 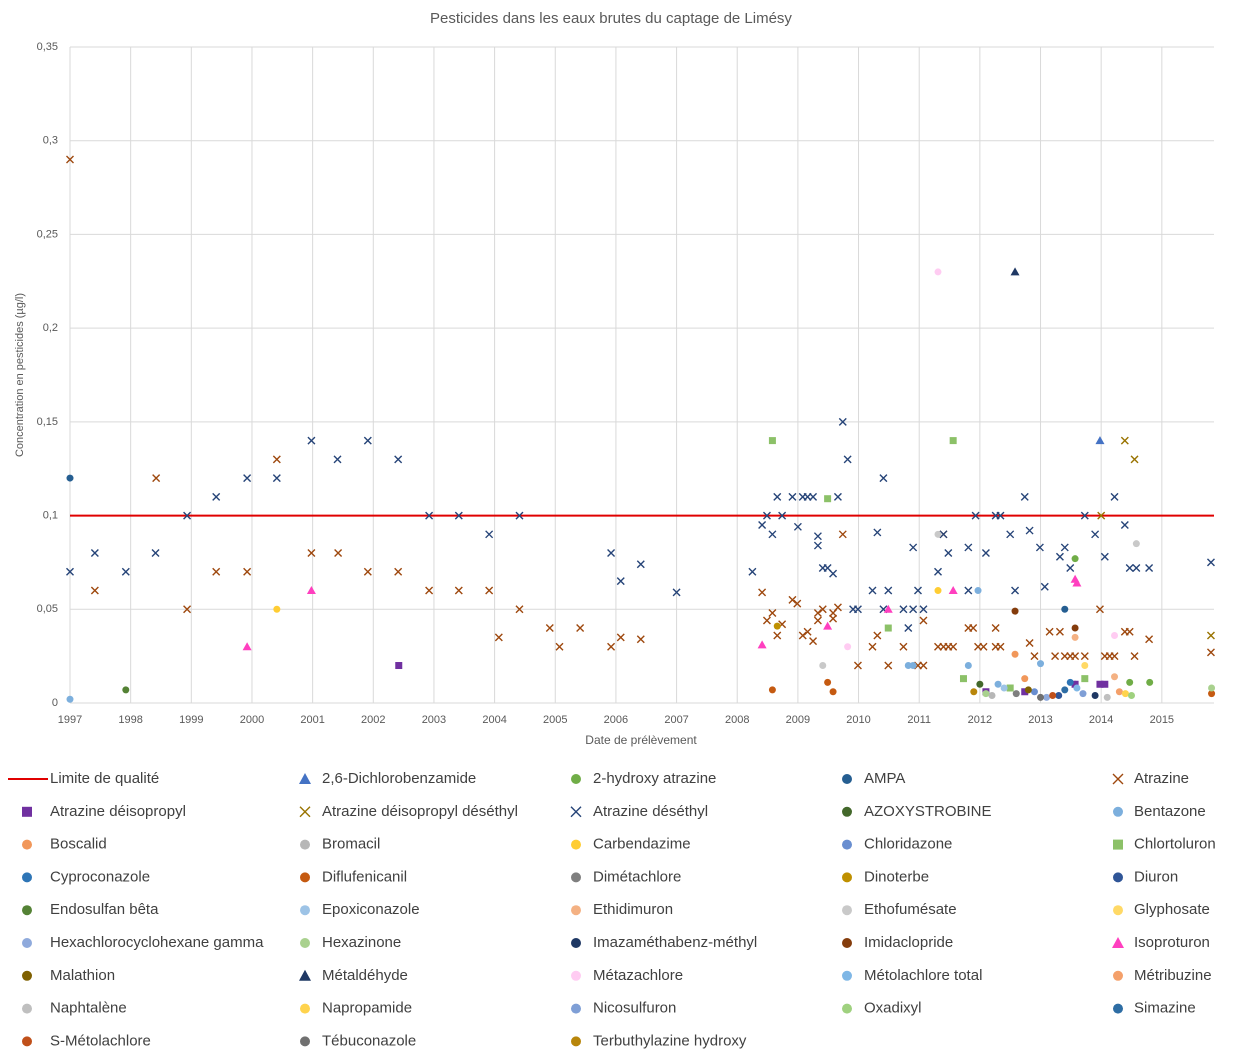 What do you see at coordinates (50, 515) in the screenshot?
I see `y-tick-label: 0,1` at bounding box center [50, 515].